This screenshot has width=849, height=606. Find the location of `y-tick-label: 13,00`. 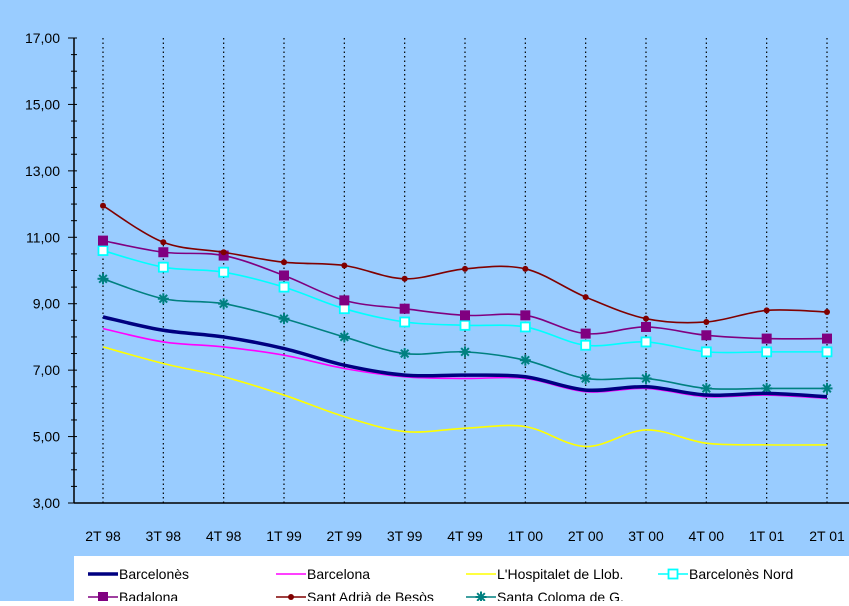

y-tick-label: 13,00 is located at coordinates (42, 171).